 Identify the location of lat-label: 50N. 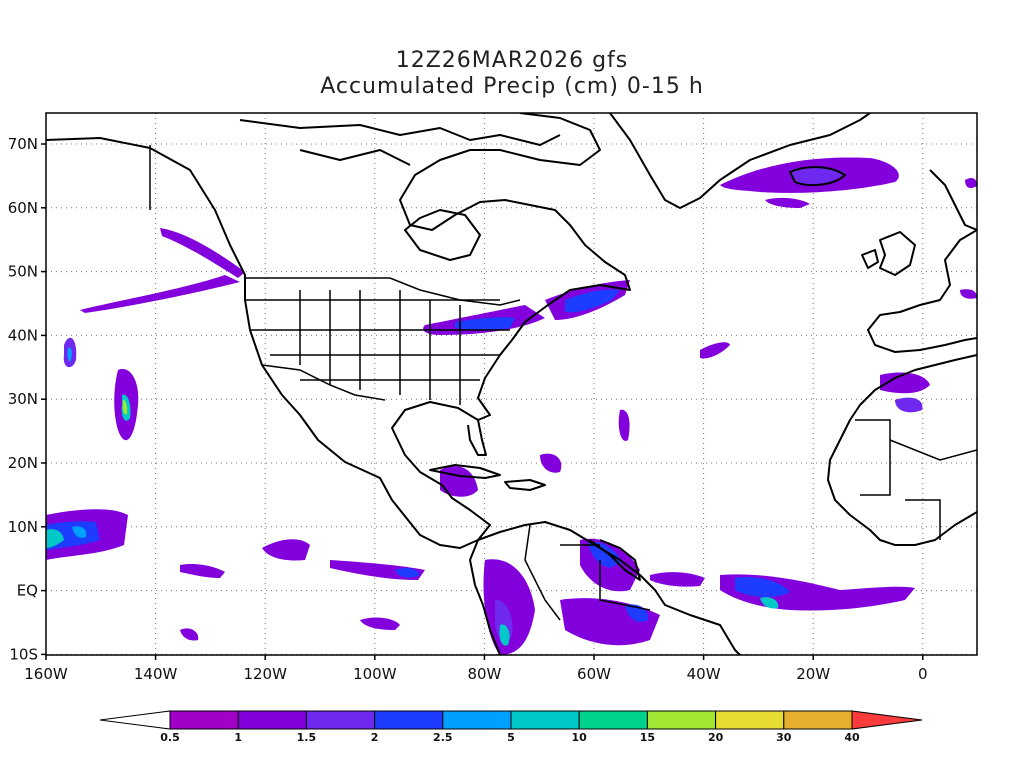
(23, 272).